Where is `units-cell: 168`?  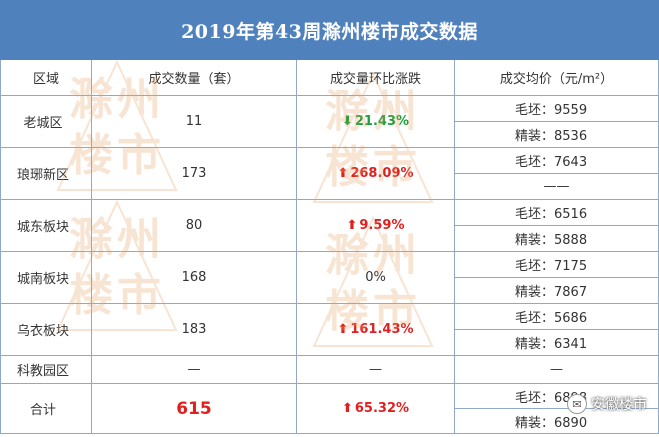 units-cell: 168 is located at coordinates (194, 278).